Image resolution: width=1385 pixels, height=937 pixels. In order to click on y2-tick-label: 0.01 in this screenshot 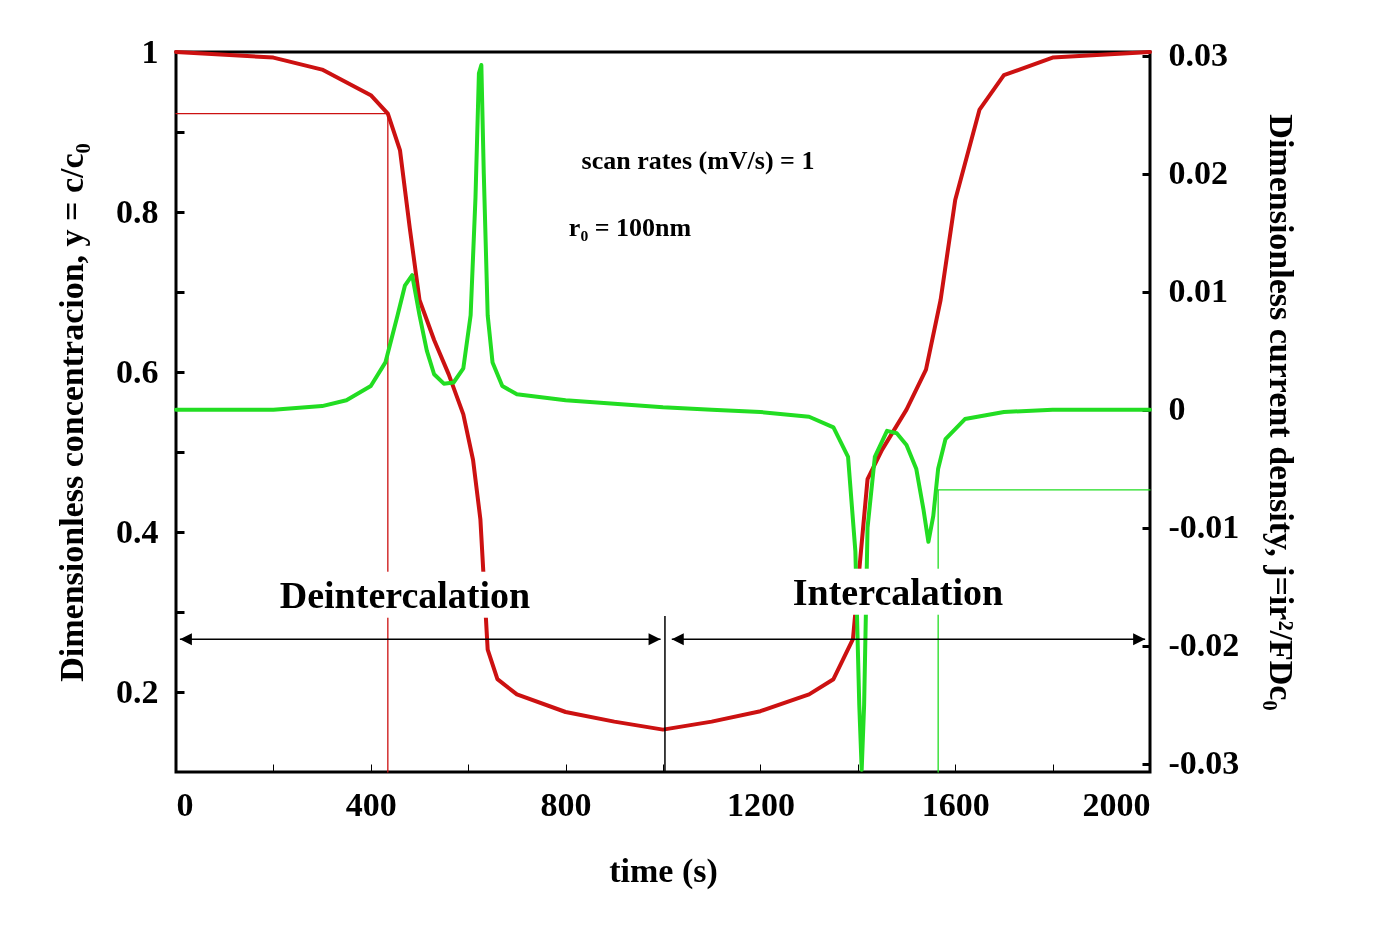, I will do `click(1198, 291)`.